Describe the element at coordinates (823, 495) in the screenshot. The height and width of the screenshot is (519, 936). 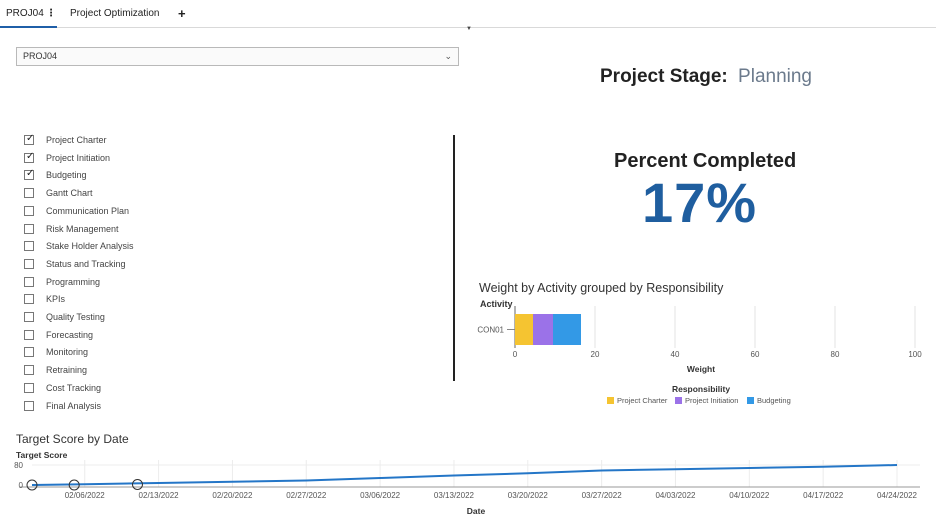
I see `target-x-tick: 04/17/2022` at that location.